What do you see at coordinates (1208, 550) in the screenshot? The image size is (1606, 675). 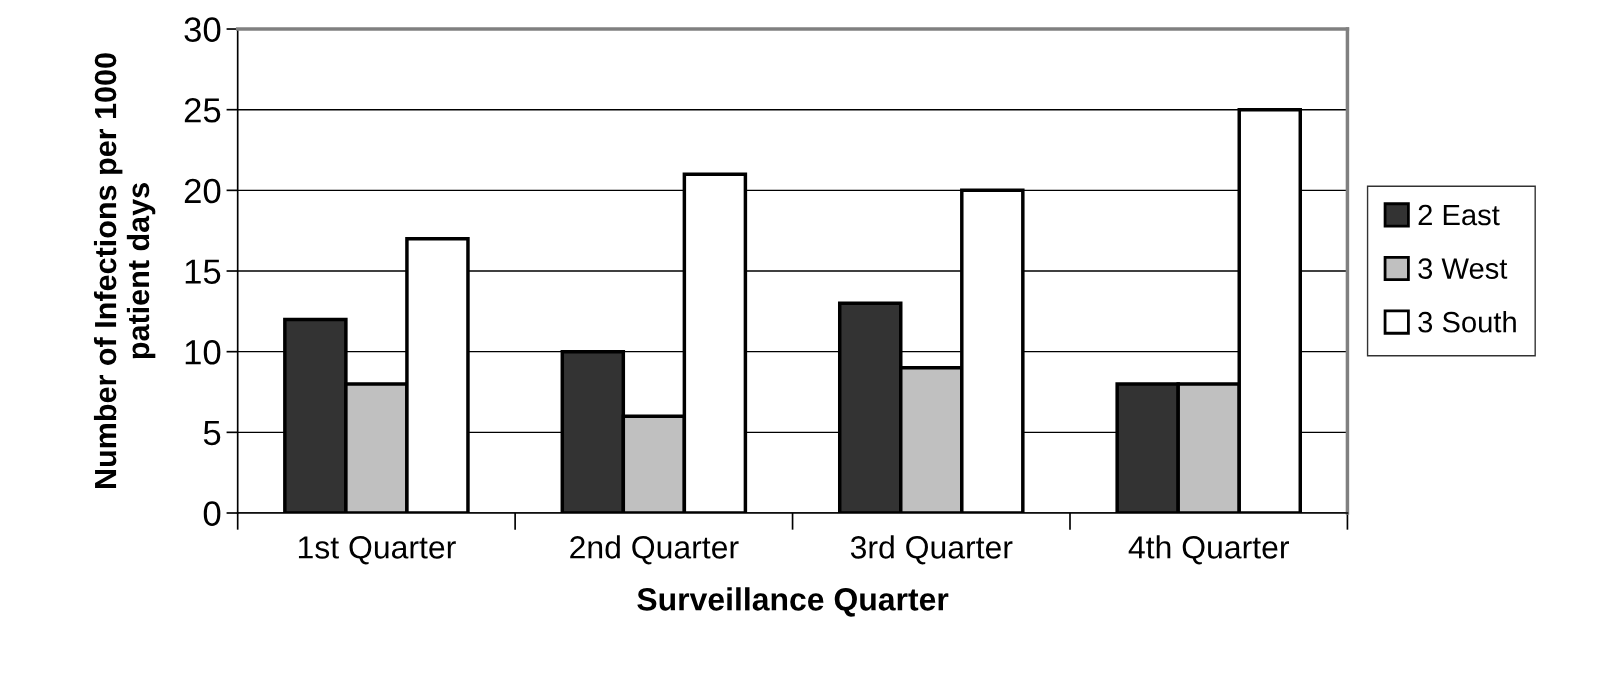 I see `x-tick-label: 4th Quarter` at bounding box center [1208, 550].